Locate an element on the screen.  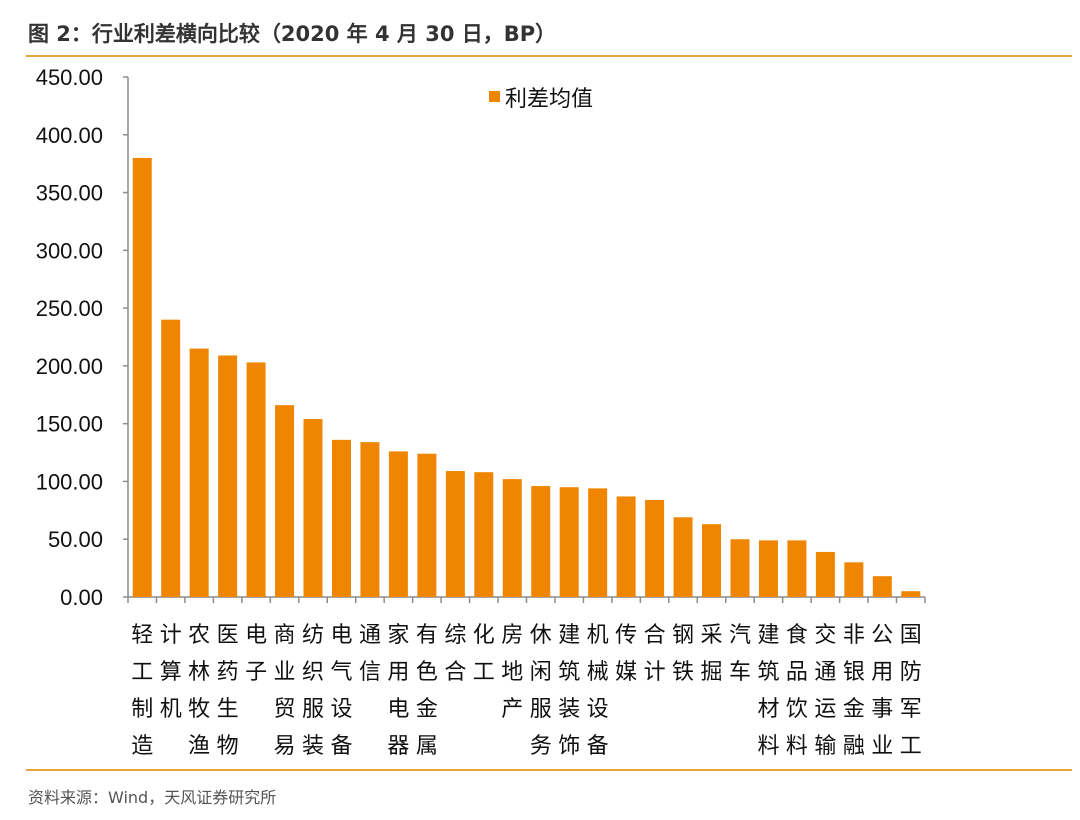
y-tick-label: 300.00 is located at coordinates (69, 250).